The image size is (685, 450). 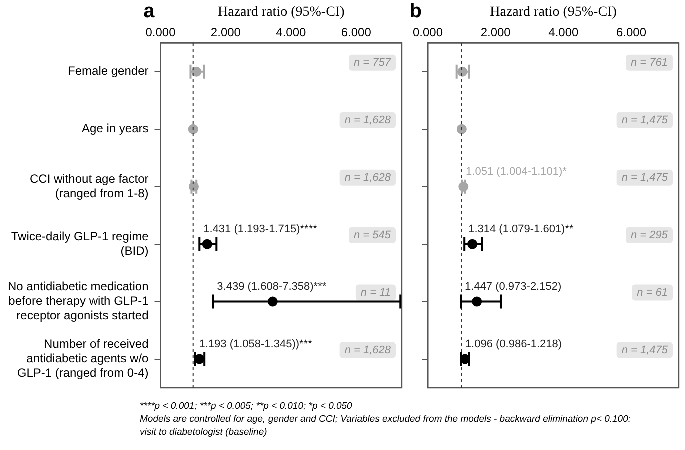 I want to click on y-tick-label: Age in years, so click(x=115, y=129).